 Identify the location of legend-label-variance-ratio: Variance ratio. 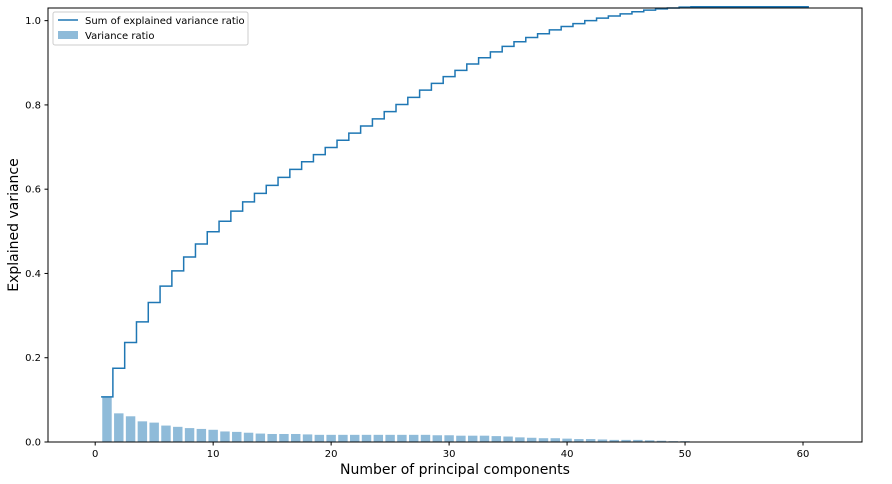
(119, 36).